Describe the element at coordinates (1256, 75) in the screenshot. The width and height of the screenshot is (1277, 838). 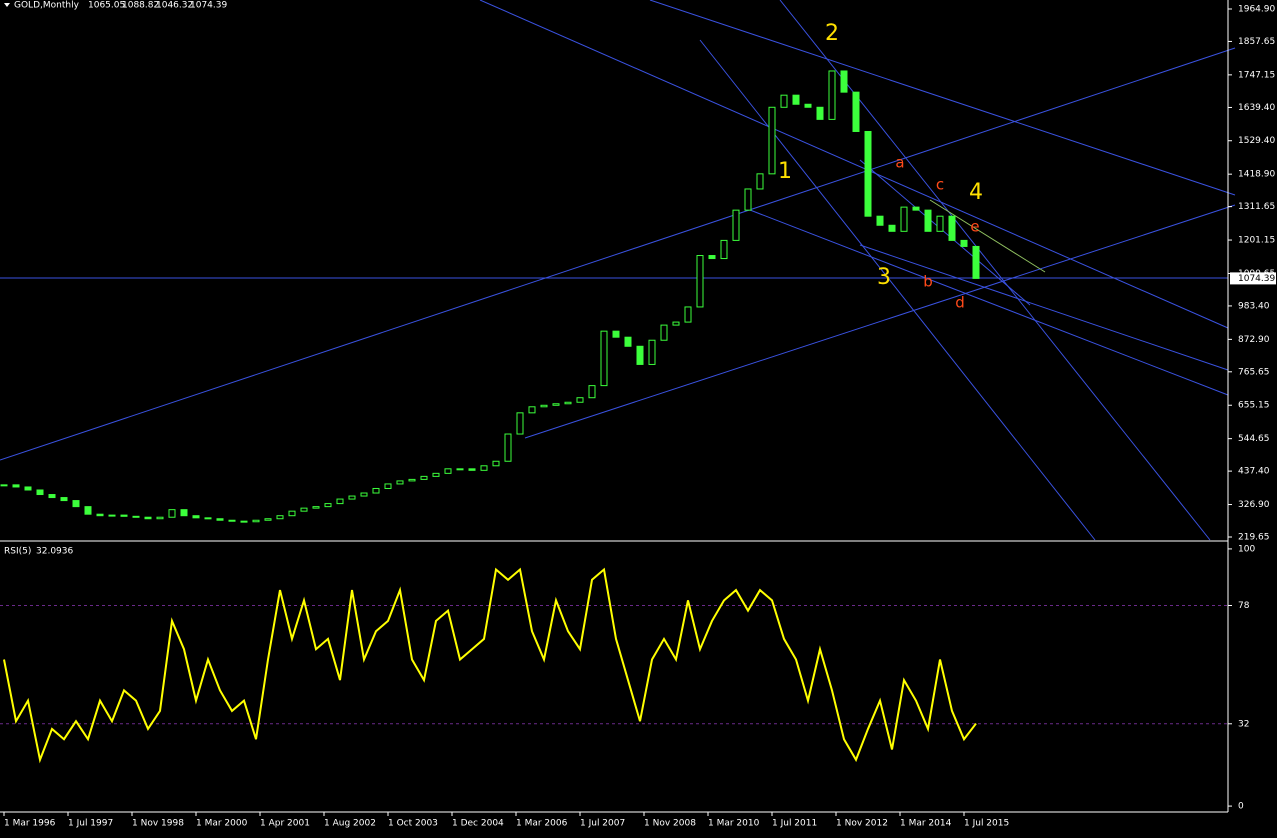
I see `y-tick-label: 1747.15` at that location.